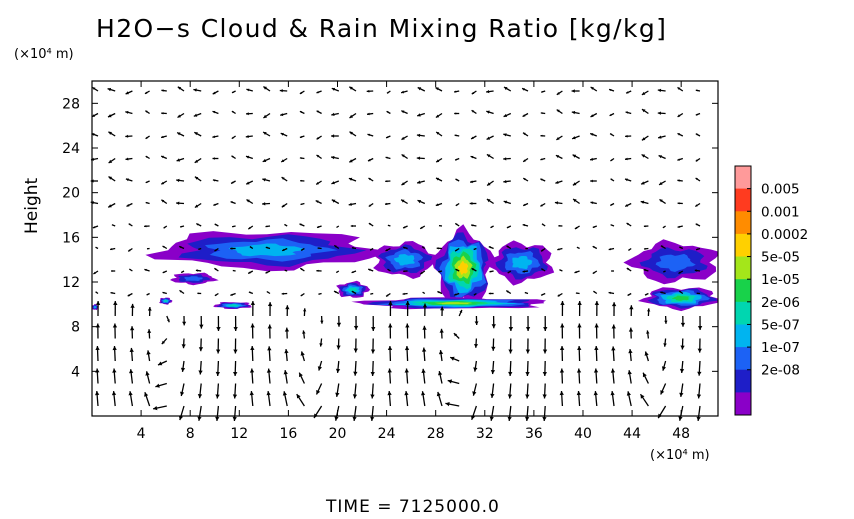 The image size is (854, 519). What do you see at coordinates (264, 251) in the screenshot?
I see `cloud-feature` at bounding box center [264, 251].